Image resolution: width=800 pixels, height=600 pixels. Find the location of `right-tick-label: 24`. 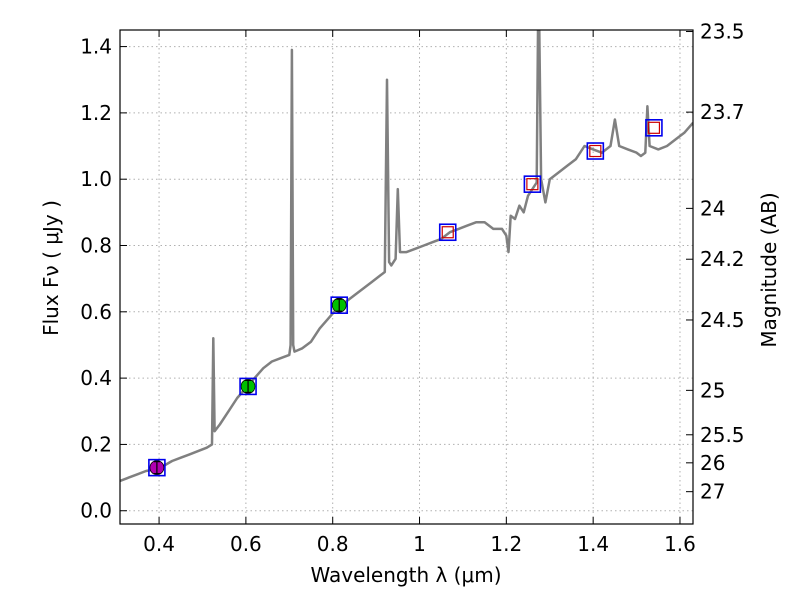

right-tick-label: 24 is located at coordinates (712, 208).